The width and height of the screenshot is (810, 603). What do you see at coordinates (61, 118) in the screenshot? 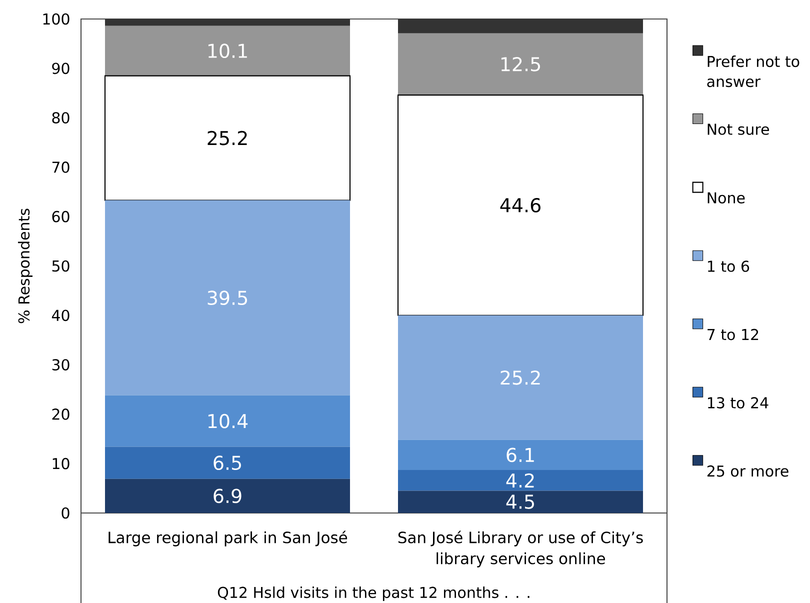
I see `y-tick-label: 80` at bounding box center [61, 118].